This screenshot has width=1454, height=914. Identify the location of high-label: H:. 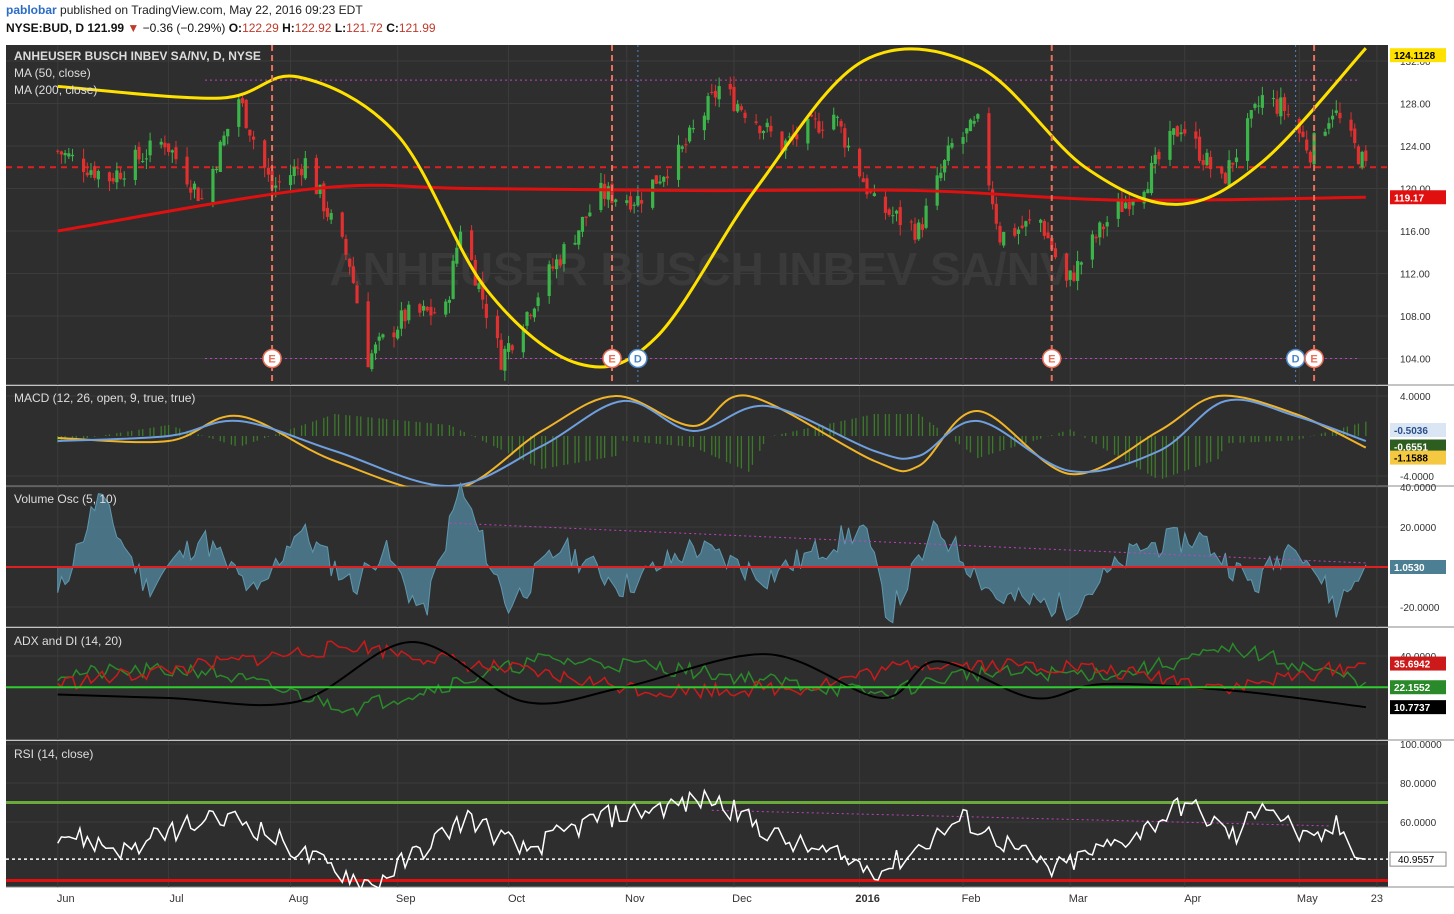
(288, 28).